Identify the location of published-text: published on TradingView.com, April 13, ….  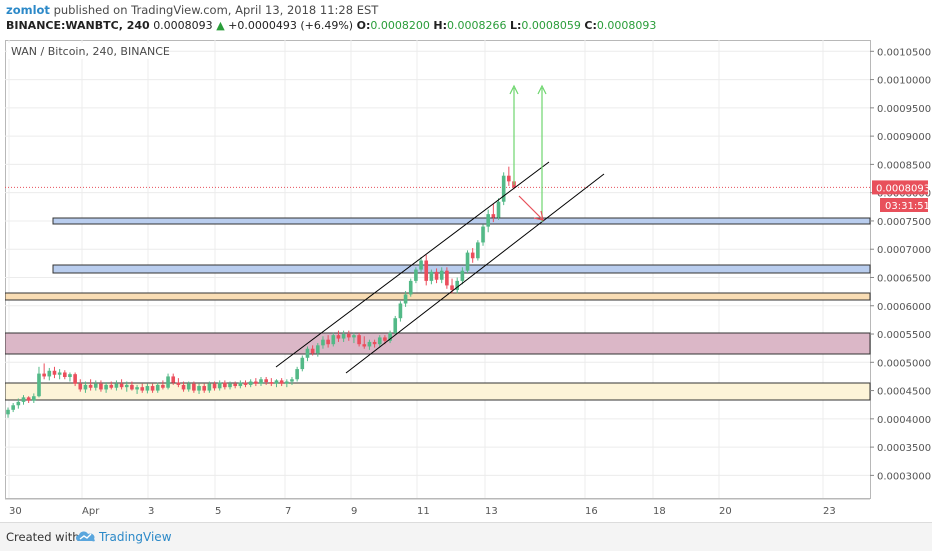
(216, 10).